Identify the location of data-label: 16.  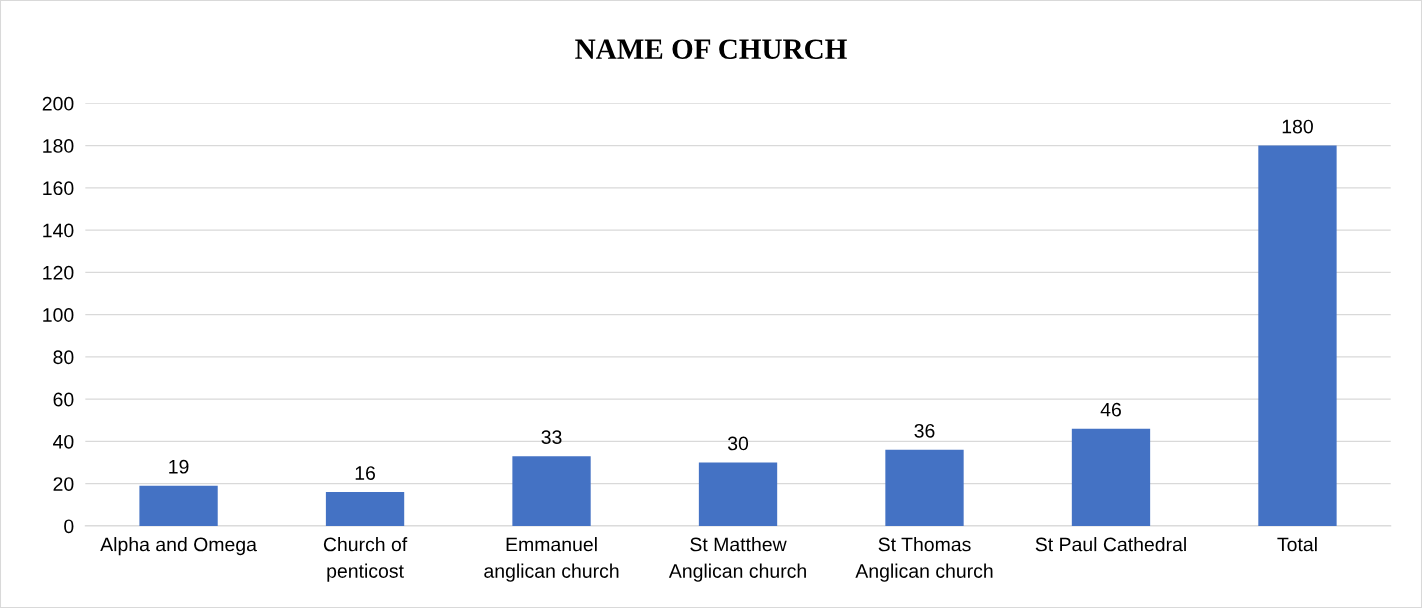
(365, 473).